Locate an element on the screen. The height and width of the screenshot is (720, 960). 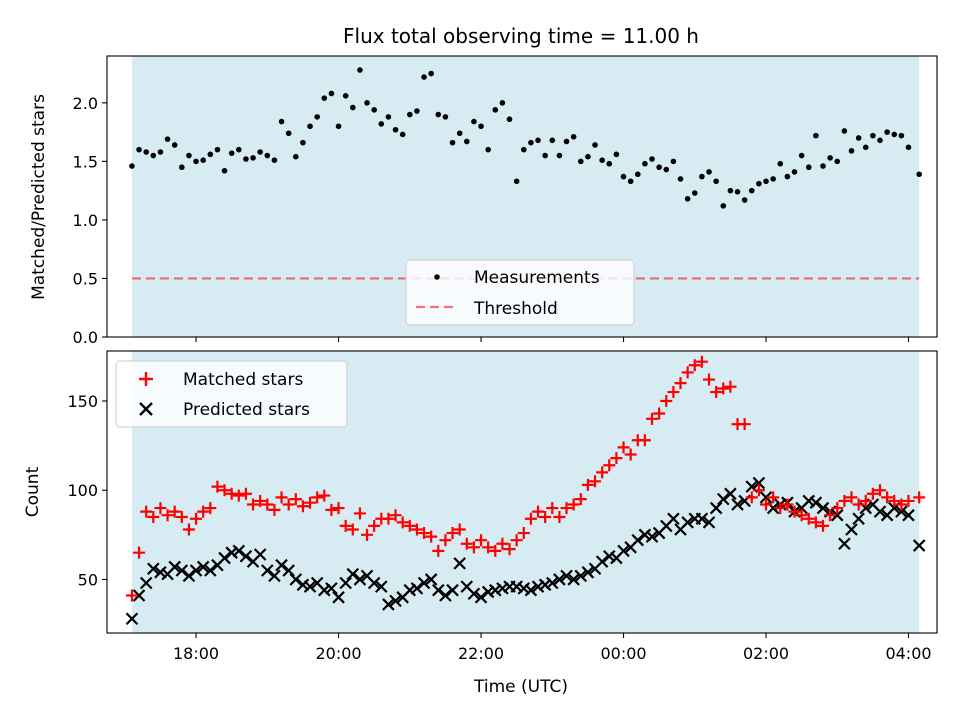
x-tick-label: 04:00 is located at coordinates (908, 653).